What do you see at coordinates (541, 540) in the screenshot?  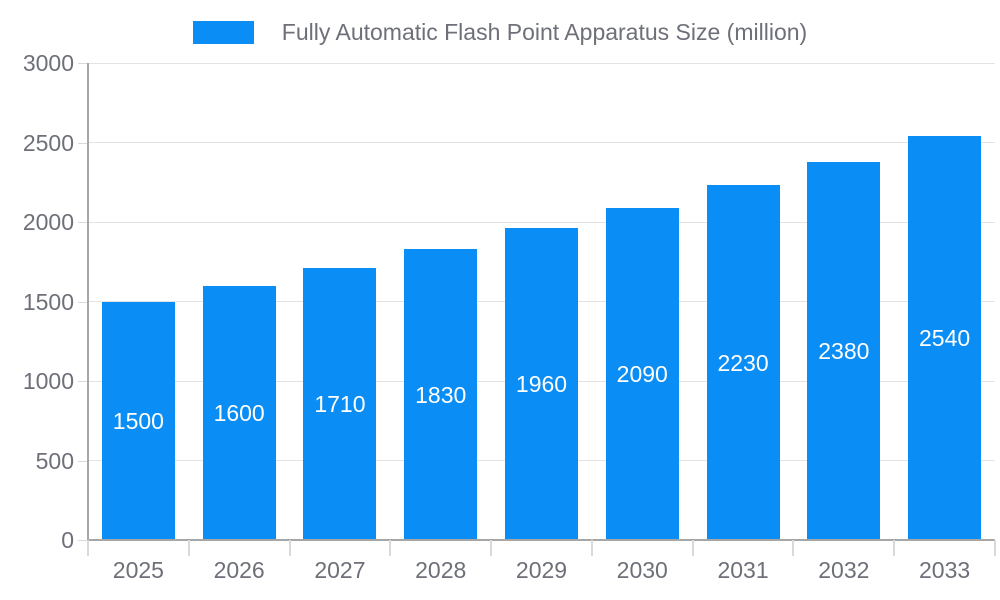 I see `x-axis-line` at bounding box center [541, 540].